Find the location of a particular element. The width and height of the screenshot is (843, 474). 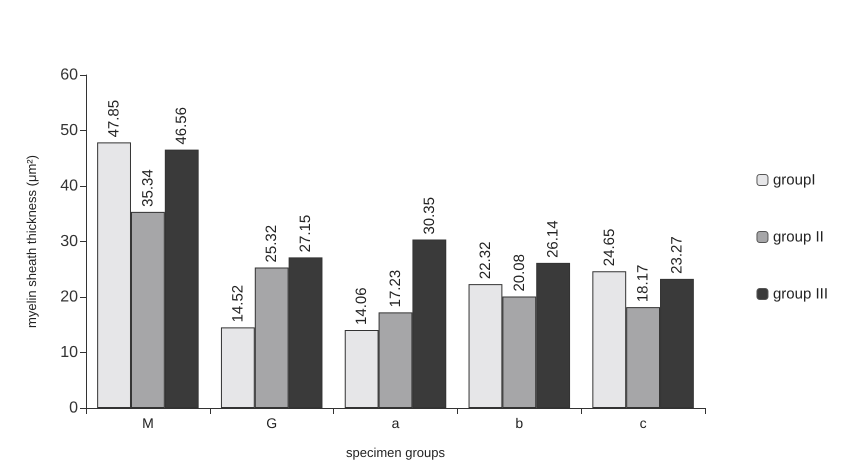

data-label: 47.85 is located at coordinates (114, 119).